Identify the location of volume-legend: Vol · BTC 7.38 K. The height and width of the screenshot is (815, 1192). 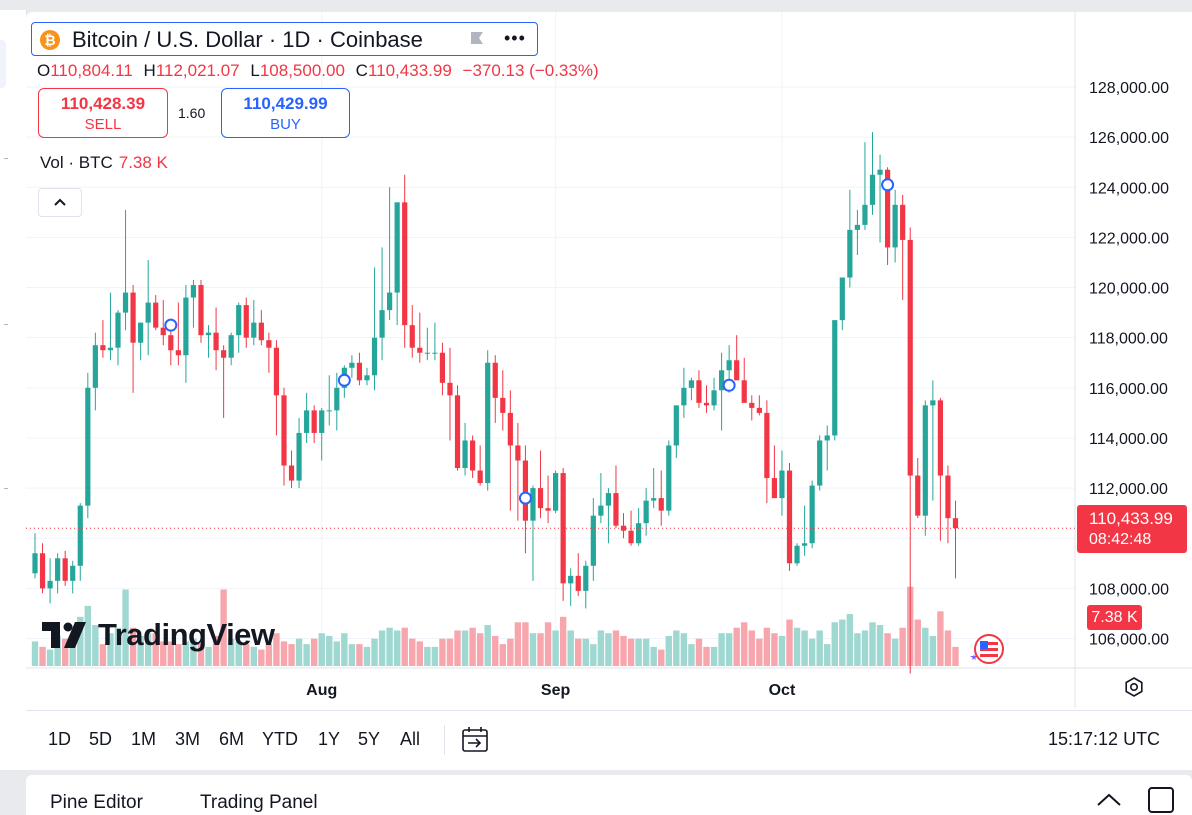
(104, 163).